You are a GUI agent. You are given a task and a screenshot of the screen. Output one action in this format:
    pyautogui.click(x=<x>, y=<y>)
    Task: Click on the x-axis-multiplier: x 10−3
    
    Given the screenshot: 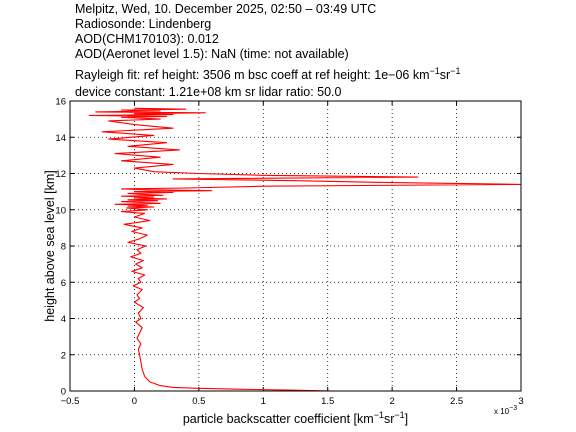 What is the action you would take?
    pyautogui.click(x=505, y=410)
    